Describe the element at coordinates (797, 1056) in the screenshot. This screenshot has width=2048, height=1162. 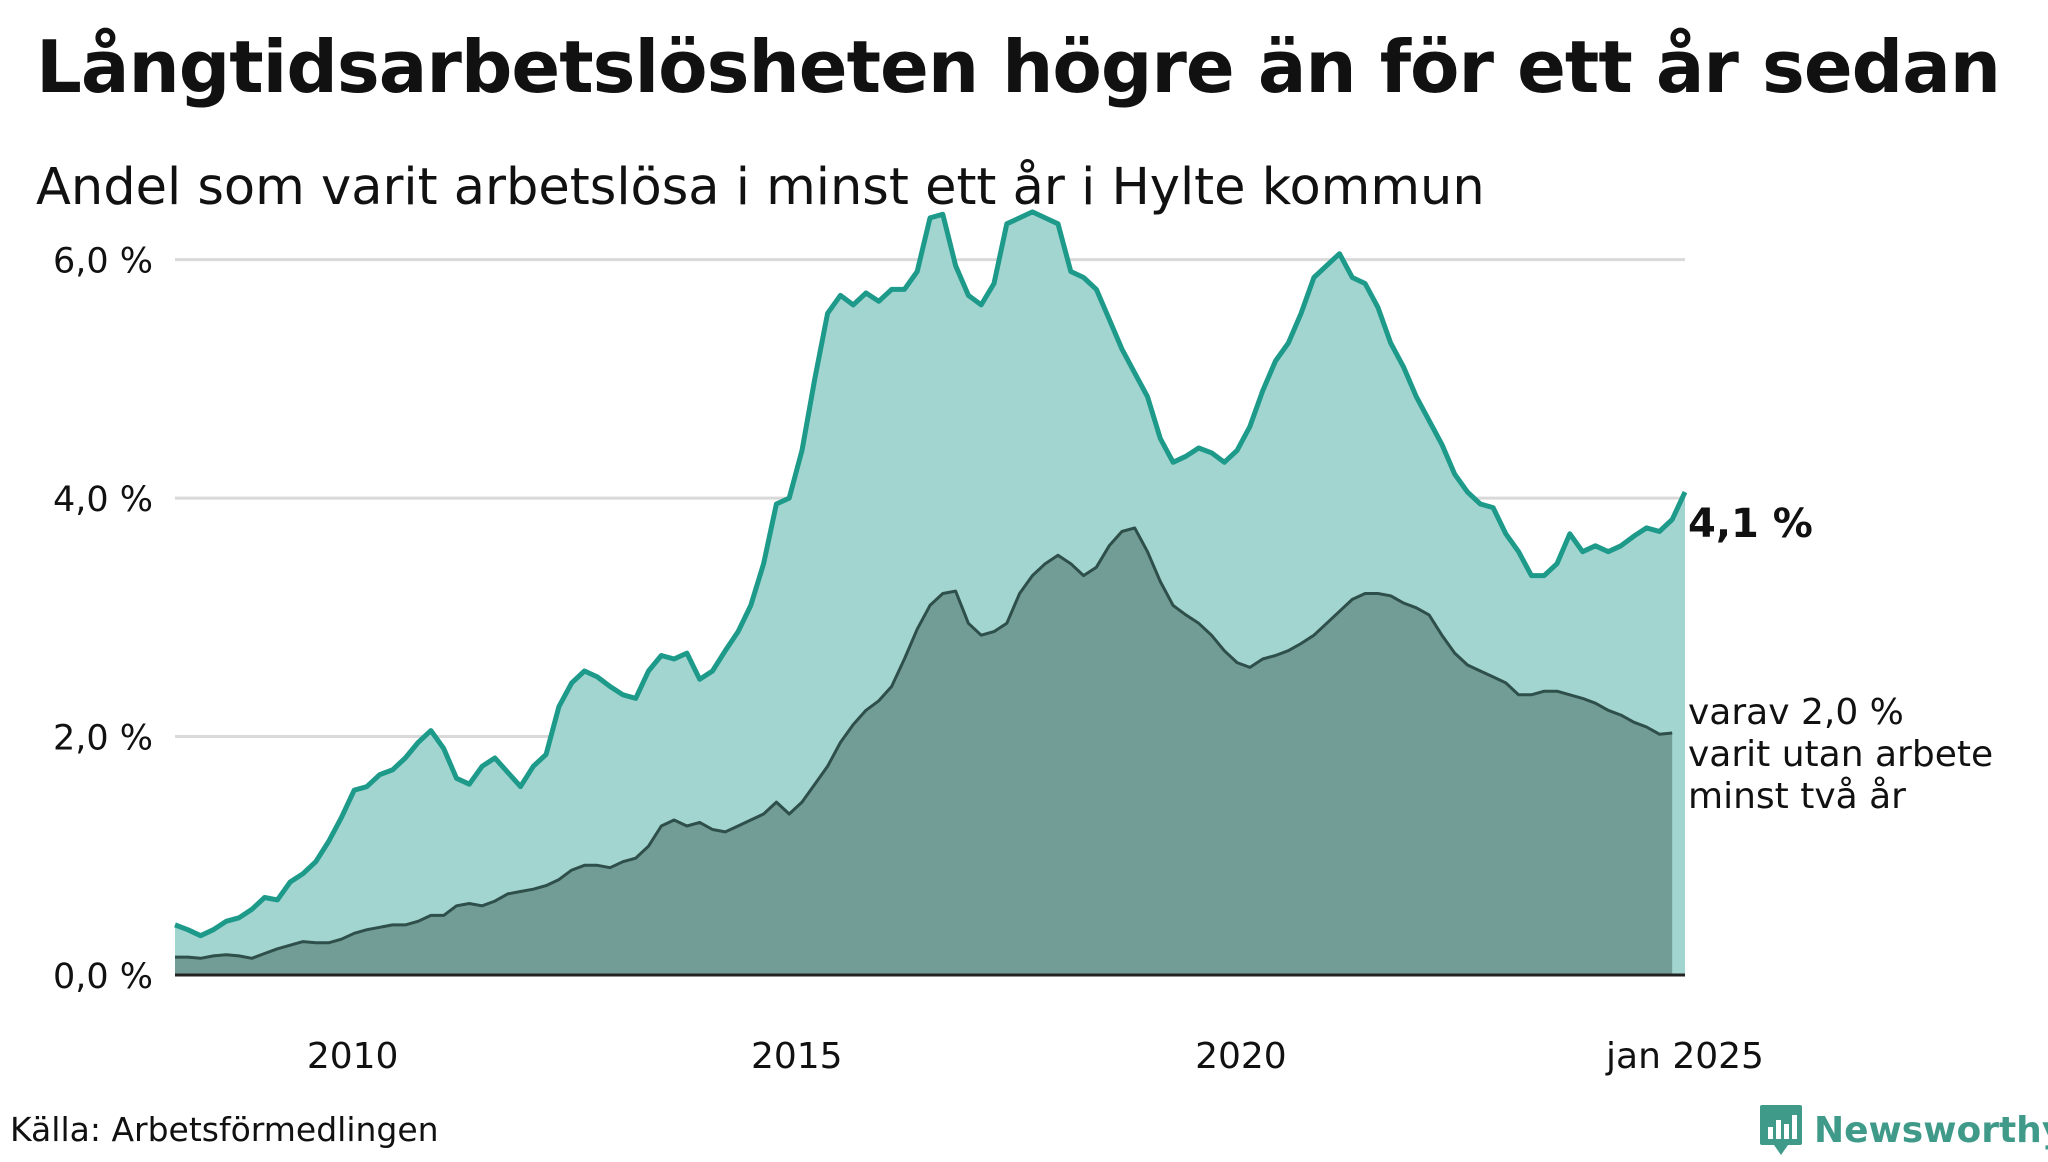
I see `x-tick-label: 2015` at that location.